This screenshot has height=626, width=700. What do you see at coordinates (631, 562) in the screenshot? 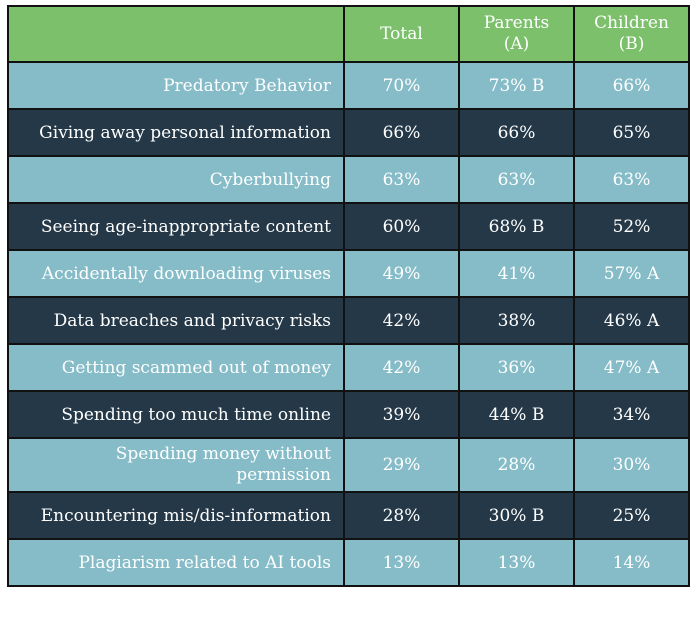
I see `children-value: 14%` at bounding box center [631, 562].